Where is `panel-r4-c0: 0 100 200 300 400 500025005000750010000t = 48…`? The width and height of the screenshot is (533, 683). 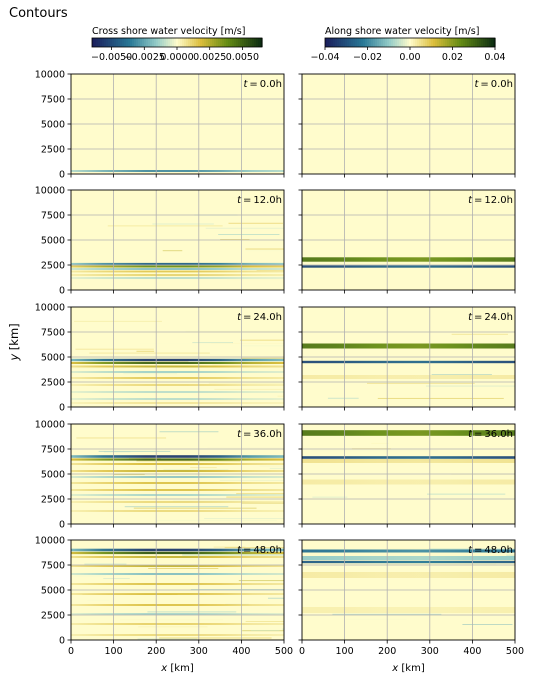 panel-r4-c0: 0 100 200 300 400 500025005000750010000t = 48… is located at coordinates (189, 597).